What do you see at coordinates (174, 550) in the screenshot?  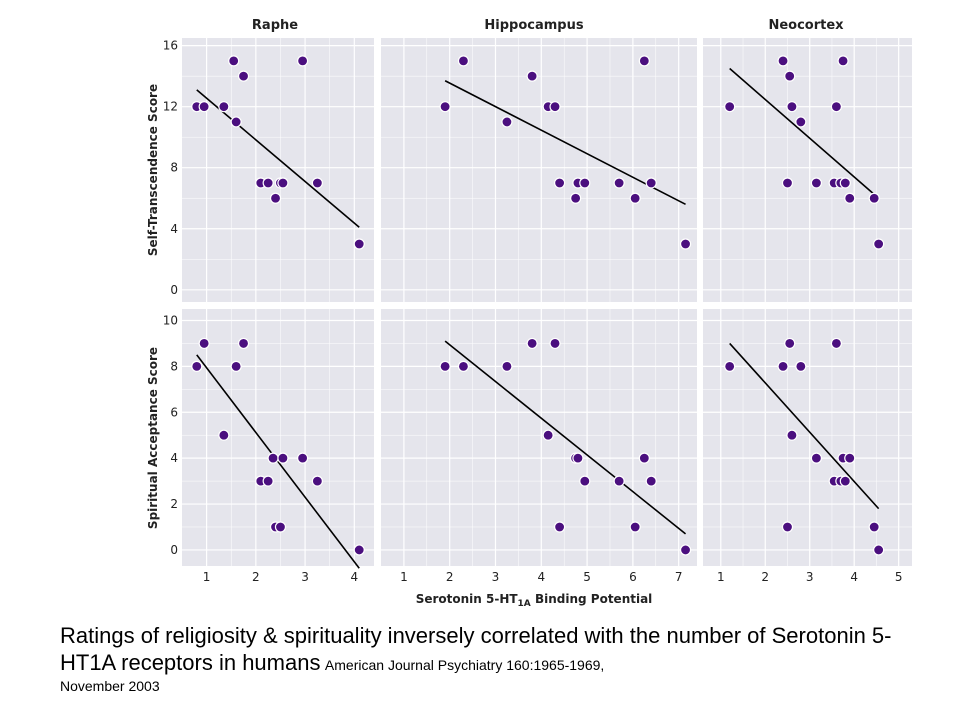 I see `y-tick-label-bottom-0: 0` at bounding box center [174, 550].